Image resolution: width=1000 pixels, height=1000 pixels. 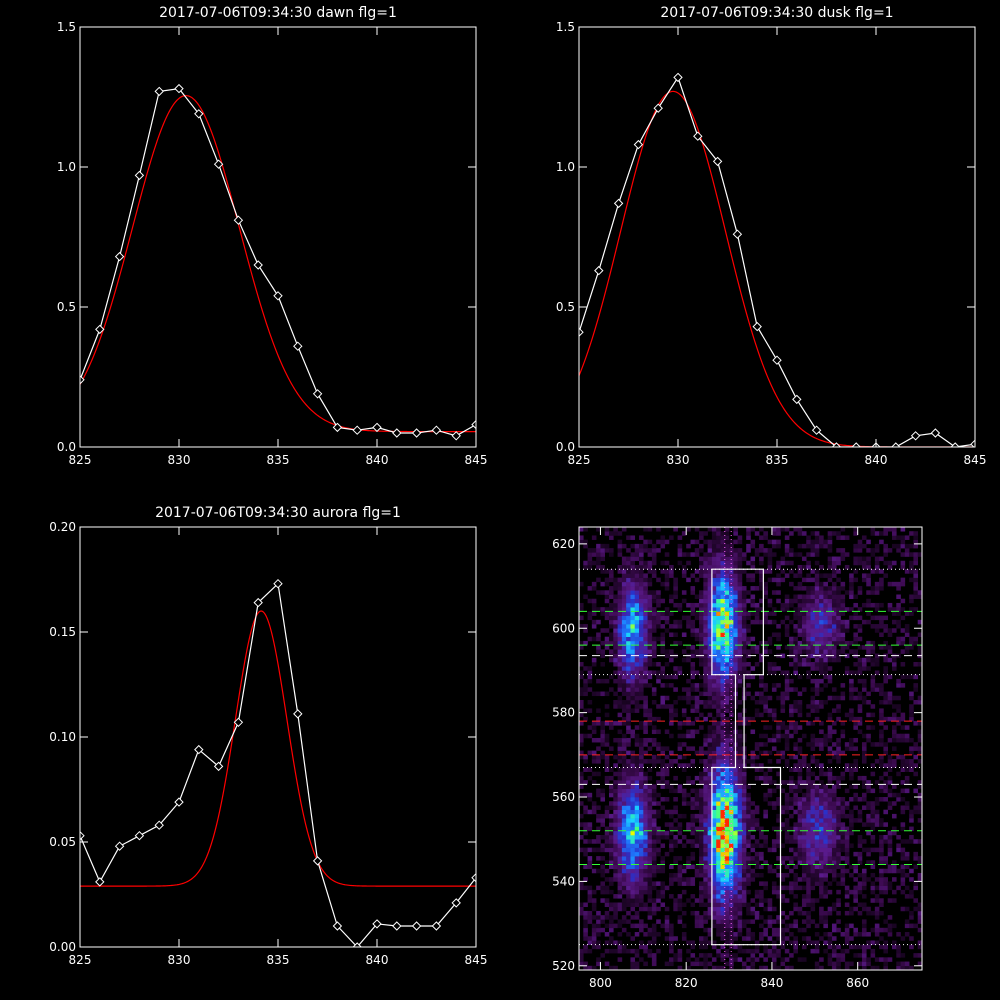 I want to click on image-x-tick-label: 840, so click(x=771, y=983).